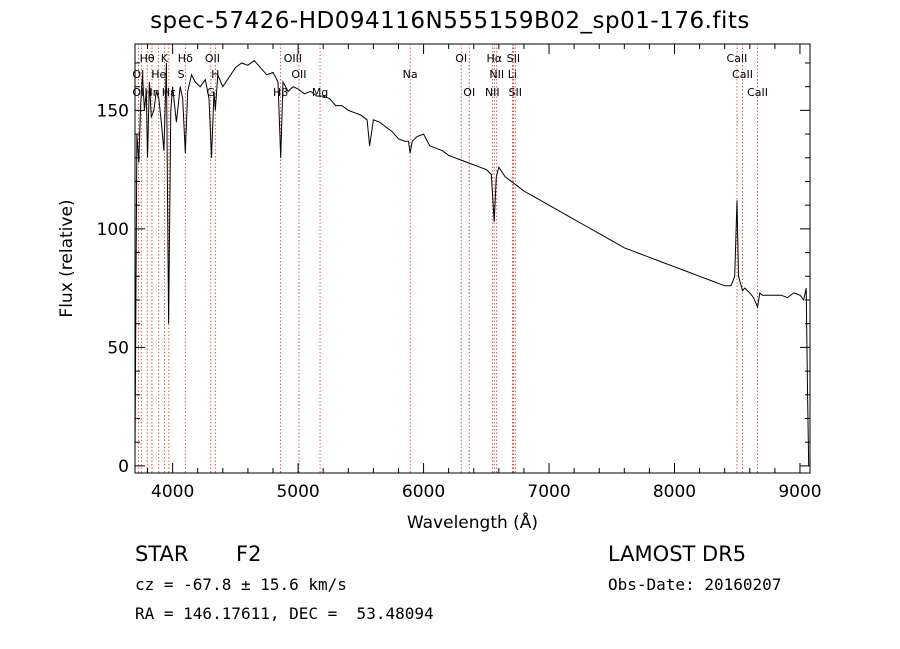  What do you see at coordinates (113, 111) in the screenshot?
I see `y-tick-label: 150` at bounding box center [113, 111].